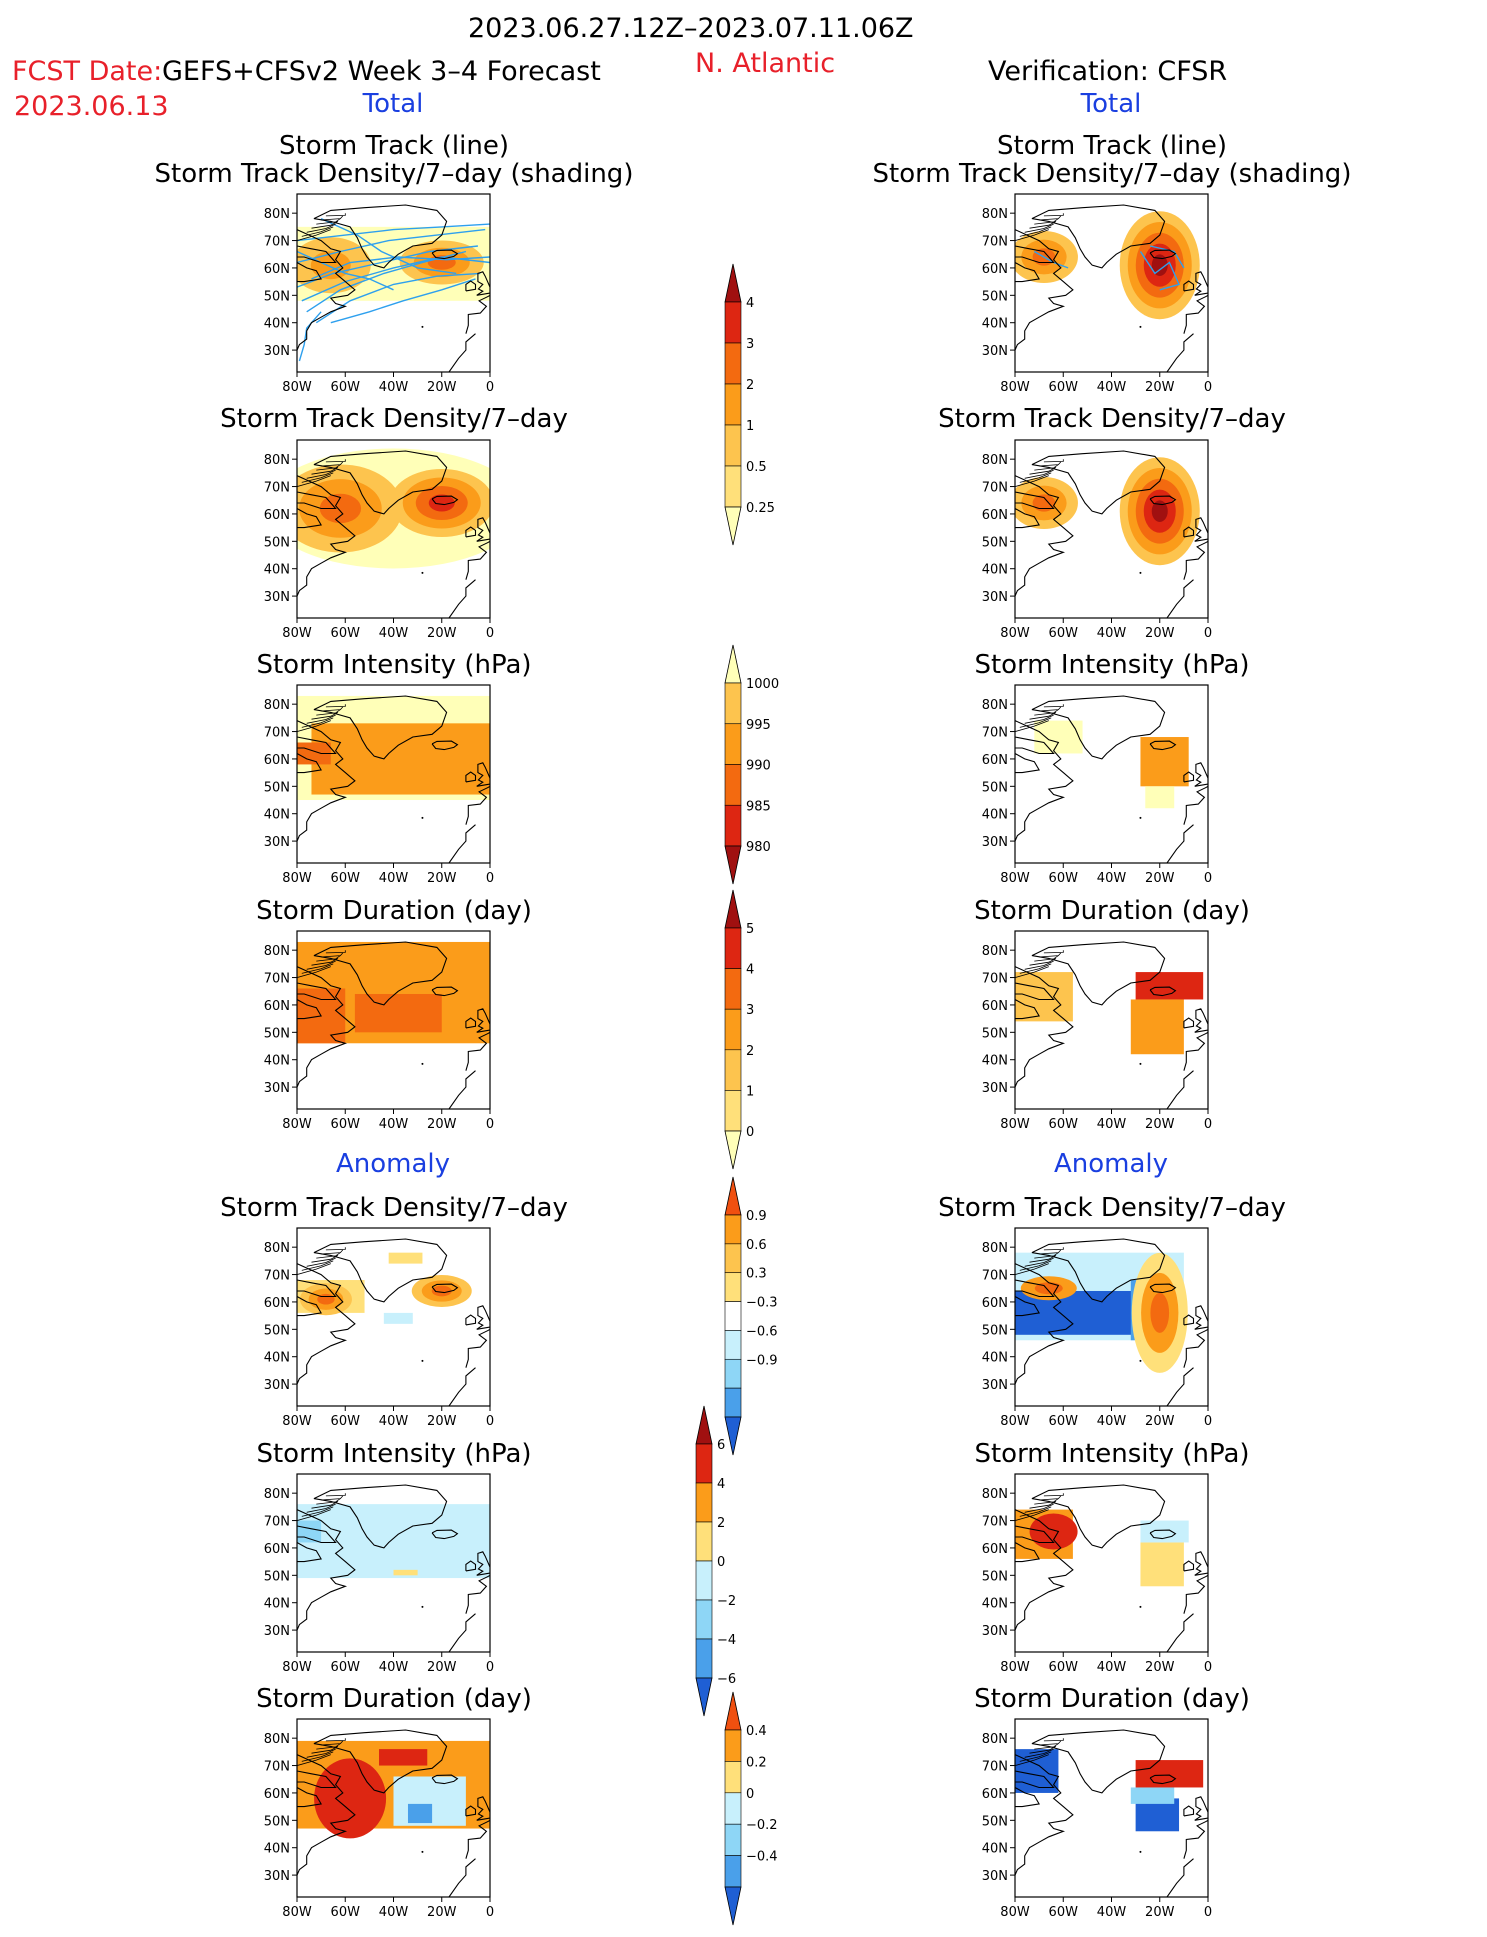 The height and width of the screenshot is (1937, 1487). What do you see at coordinates (995, 1303) in the screenshot?
I see `lat-label: 60N` at bounding box center [995, 1303].